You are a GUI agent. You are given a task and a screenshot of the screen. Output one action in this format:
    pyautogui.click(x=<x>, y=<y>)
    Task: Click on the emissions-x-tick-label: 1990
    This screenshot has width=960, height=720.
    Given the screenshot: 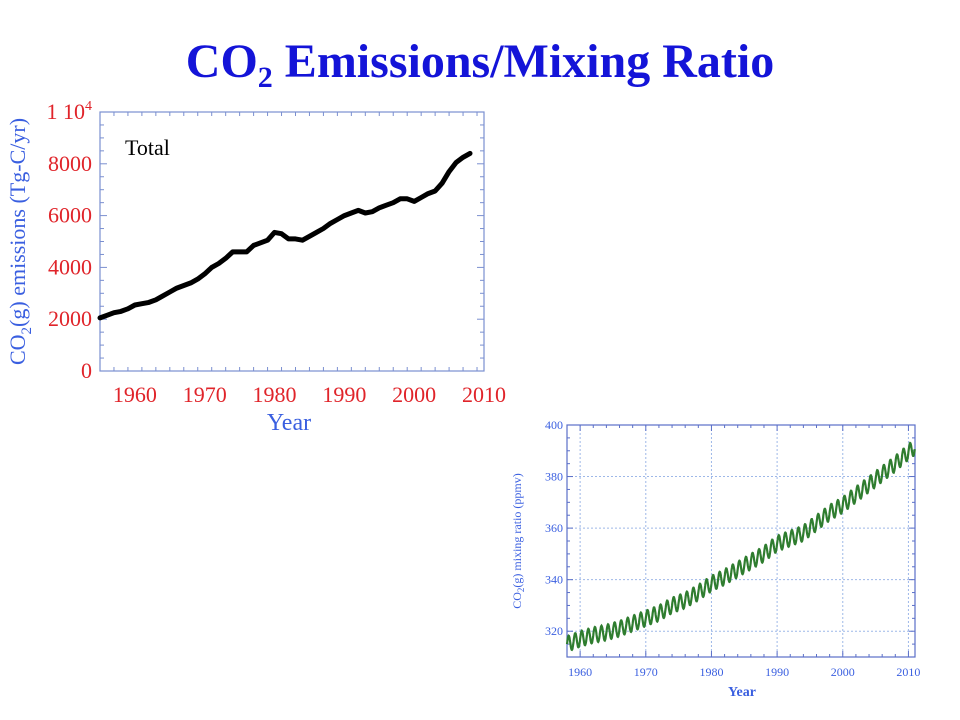 What is the action you would take?
    pyautogui.click(x=344, y=394)
    